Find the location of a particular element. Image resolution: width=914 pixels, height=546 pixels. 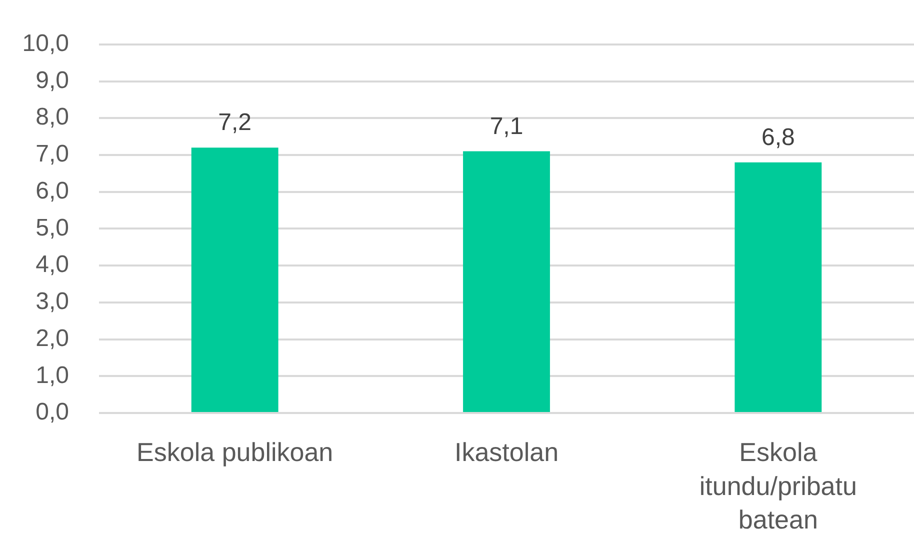

y-tick-label: 6,0 is located at coordinates (52, 190).